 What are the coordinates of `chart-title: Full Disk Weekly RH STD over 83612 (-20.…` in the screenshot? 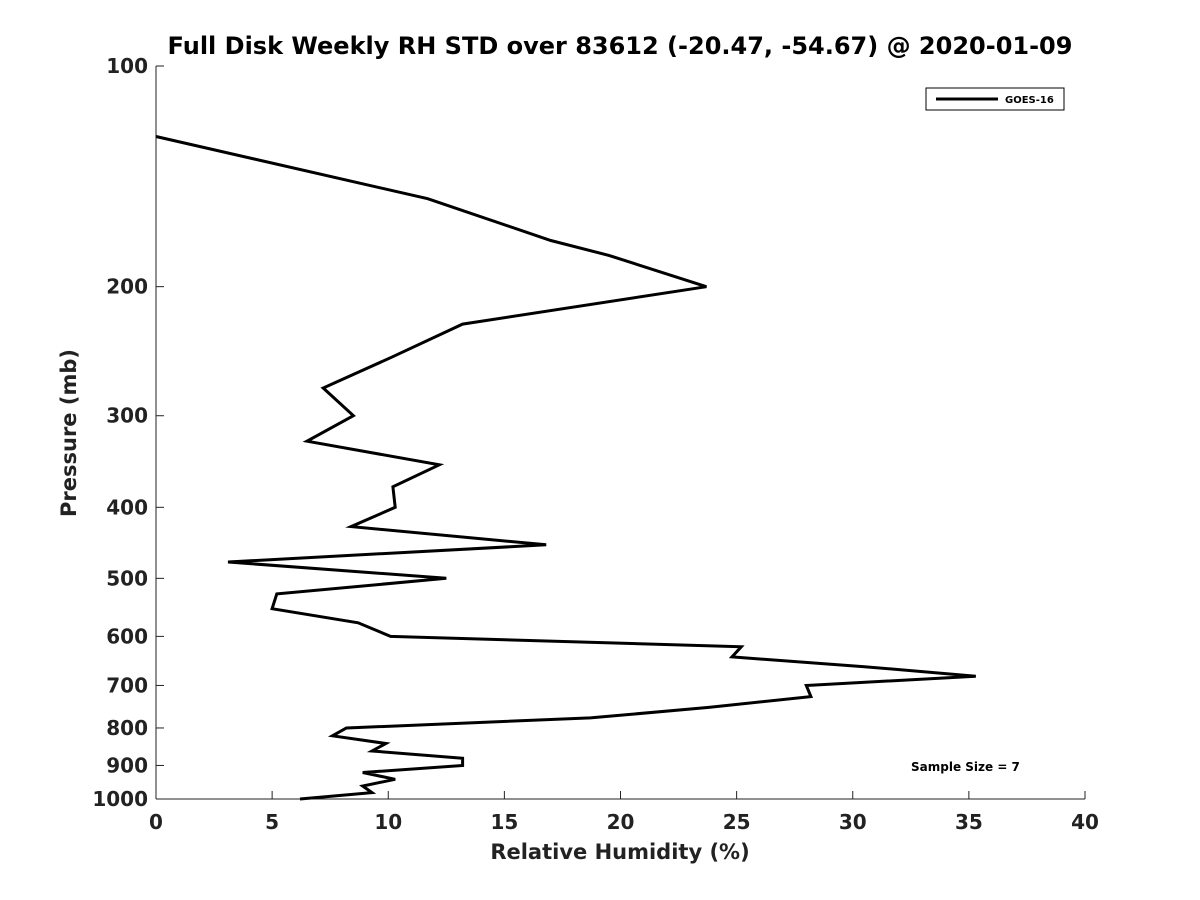 It's located at (620, 46).